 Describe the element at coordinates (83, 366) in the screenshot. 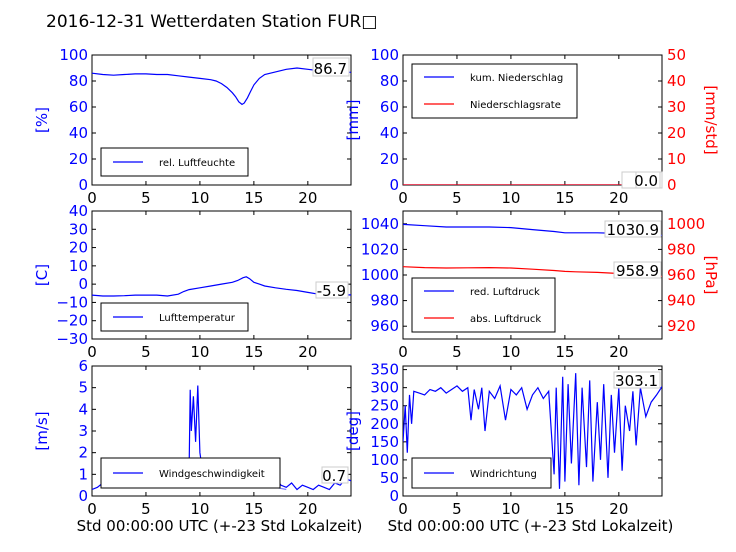

I see `y-tick-label: 6` at that location.